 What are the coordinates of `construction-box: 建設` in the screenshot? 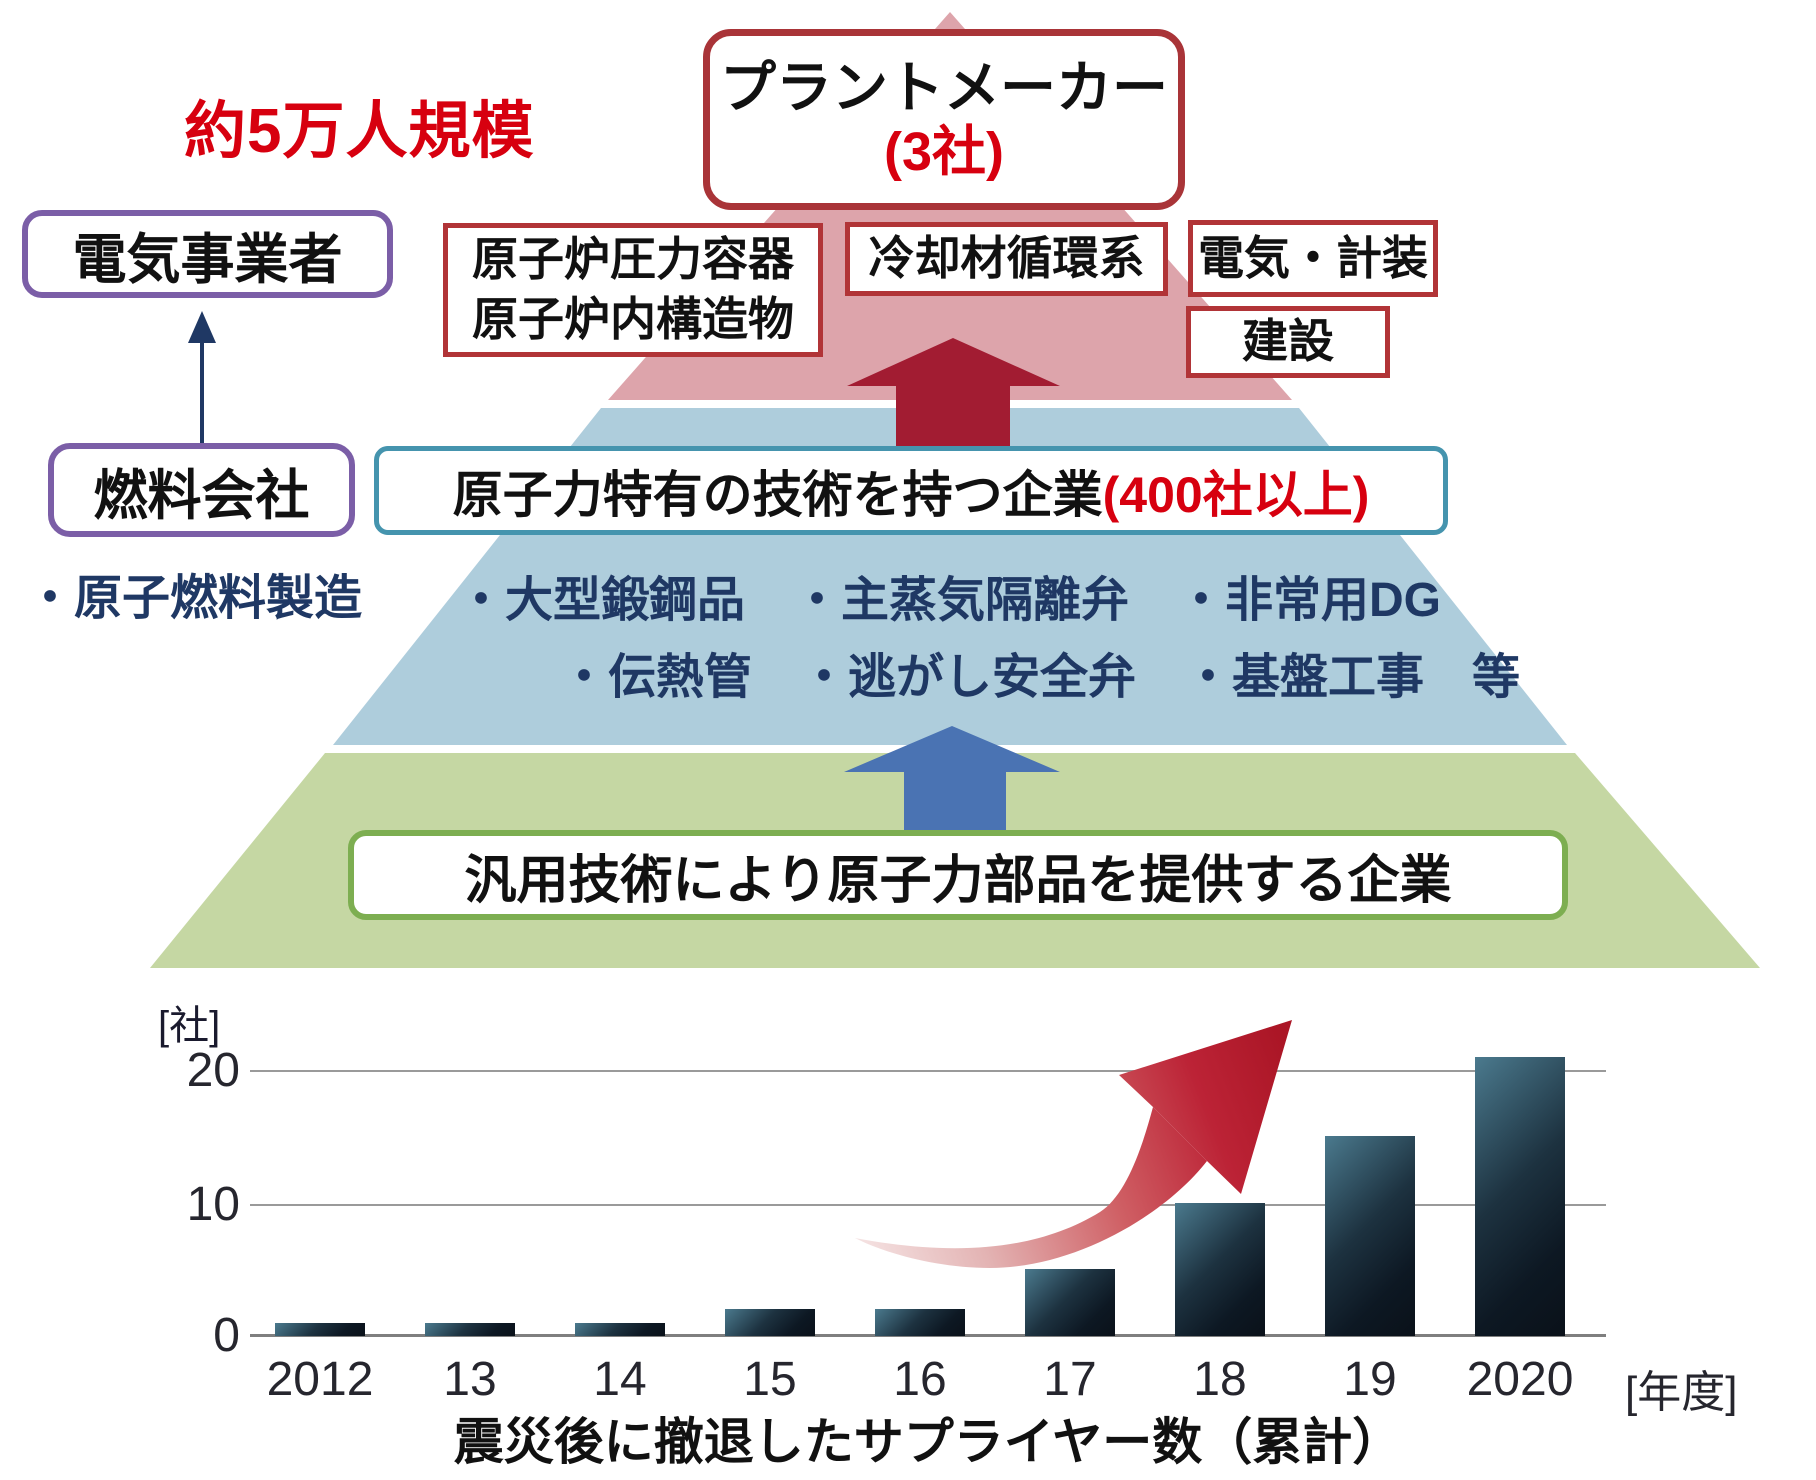 It's located at (1288, 342).